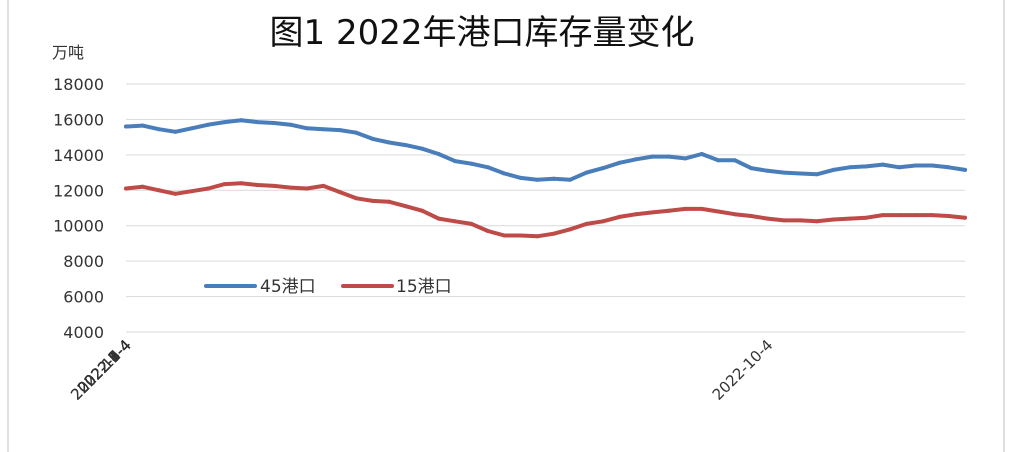 The height and width of the screenshot is (452, 1013). Describe the element at coordinates (288, 287) in the screenshot. I see `legend-label: 45港口` at that location.